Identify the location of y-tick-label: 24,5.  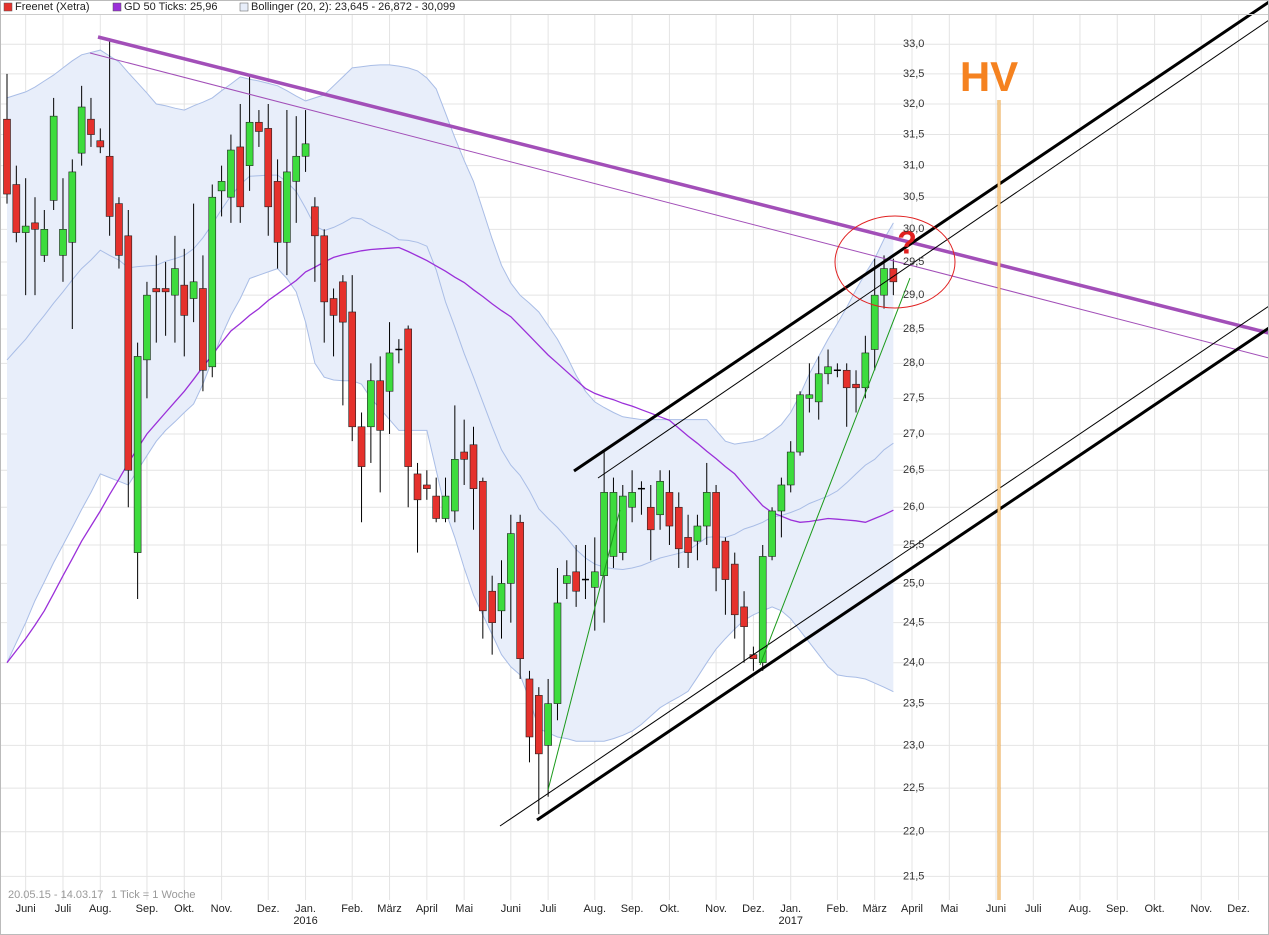
(913, 623).